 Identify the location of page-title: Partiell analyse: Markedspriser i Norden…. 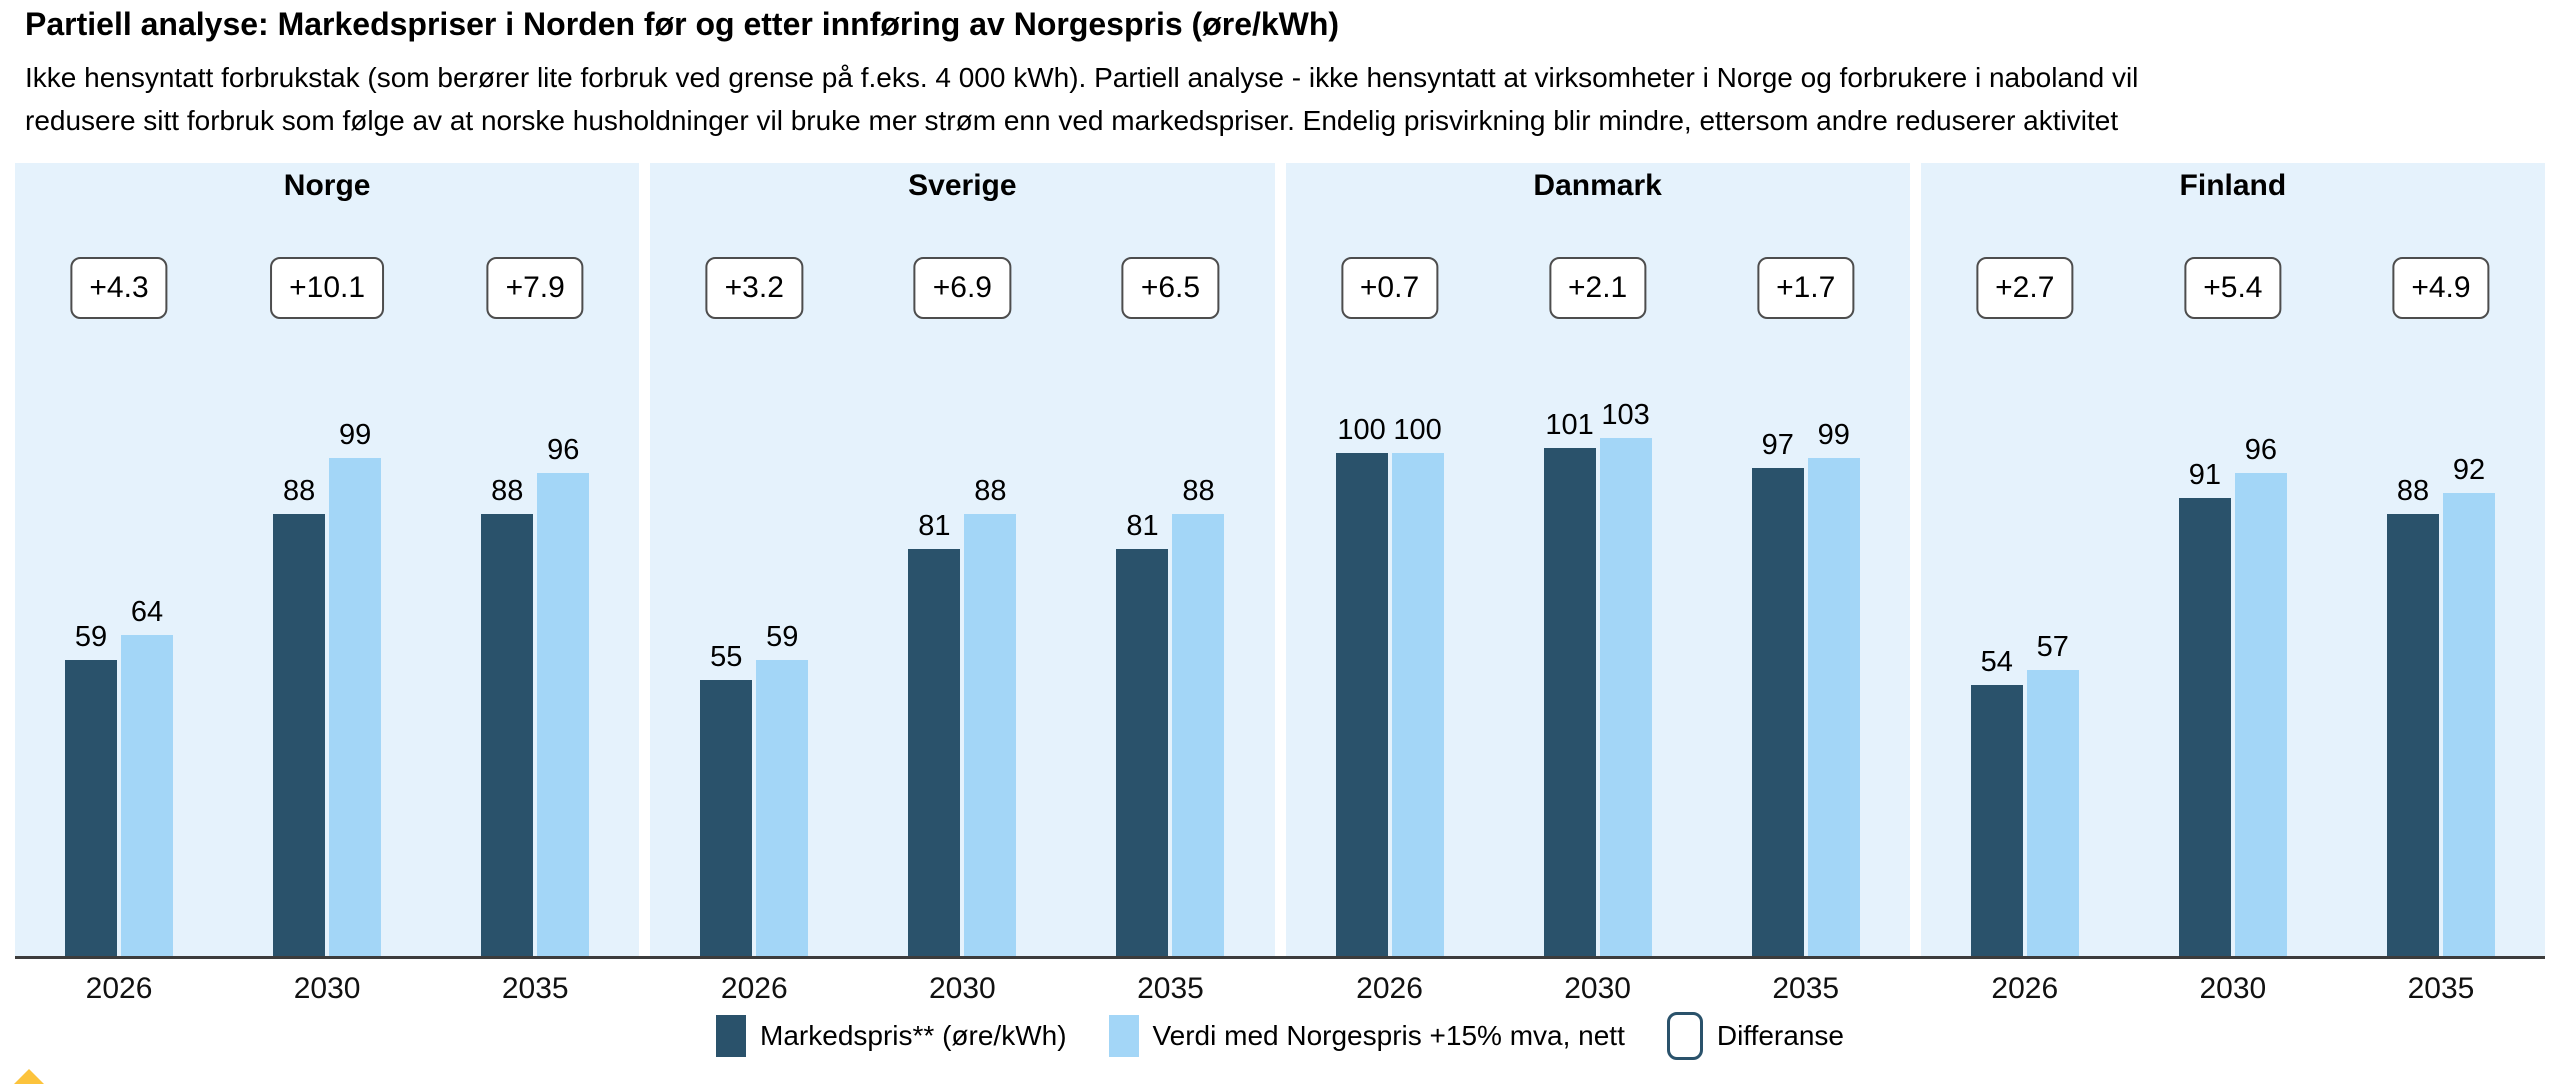
(682, 24).